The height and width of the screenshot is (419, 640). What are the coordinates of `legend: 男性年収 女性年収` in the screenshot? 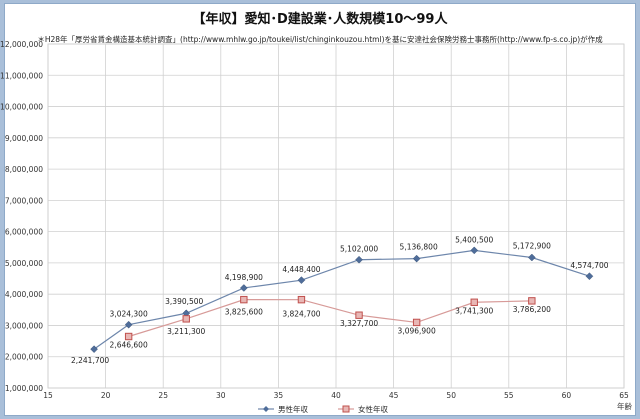 It's located at (323, 409).